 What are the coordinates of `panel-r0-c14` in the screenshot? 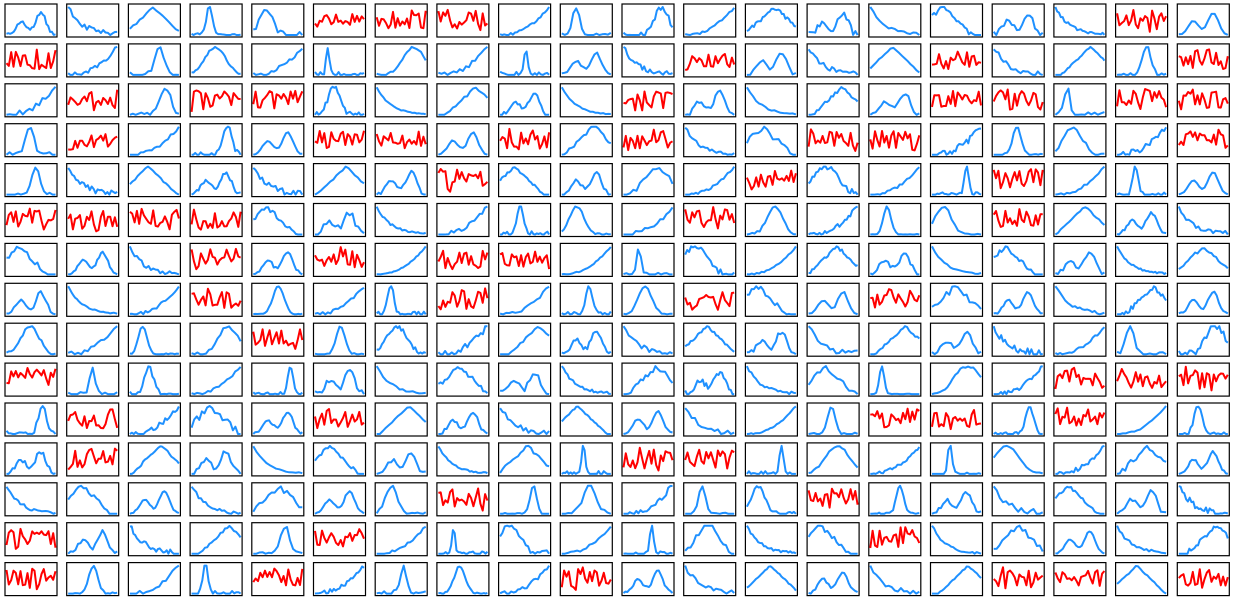 It's located at (895, 20).